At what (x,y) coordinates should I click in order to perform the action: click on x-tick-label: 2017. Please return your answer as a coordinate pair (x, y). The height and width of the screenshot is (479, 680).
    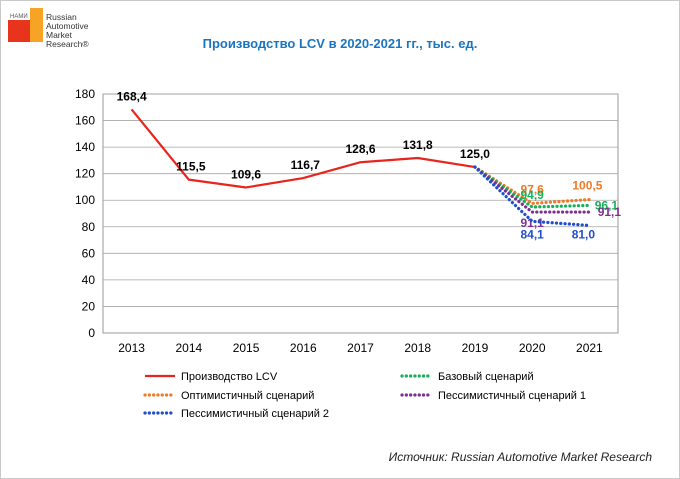
    Looking at the image, I should click on (360, 348).